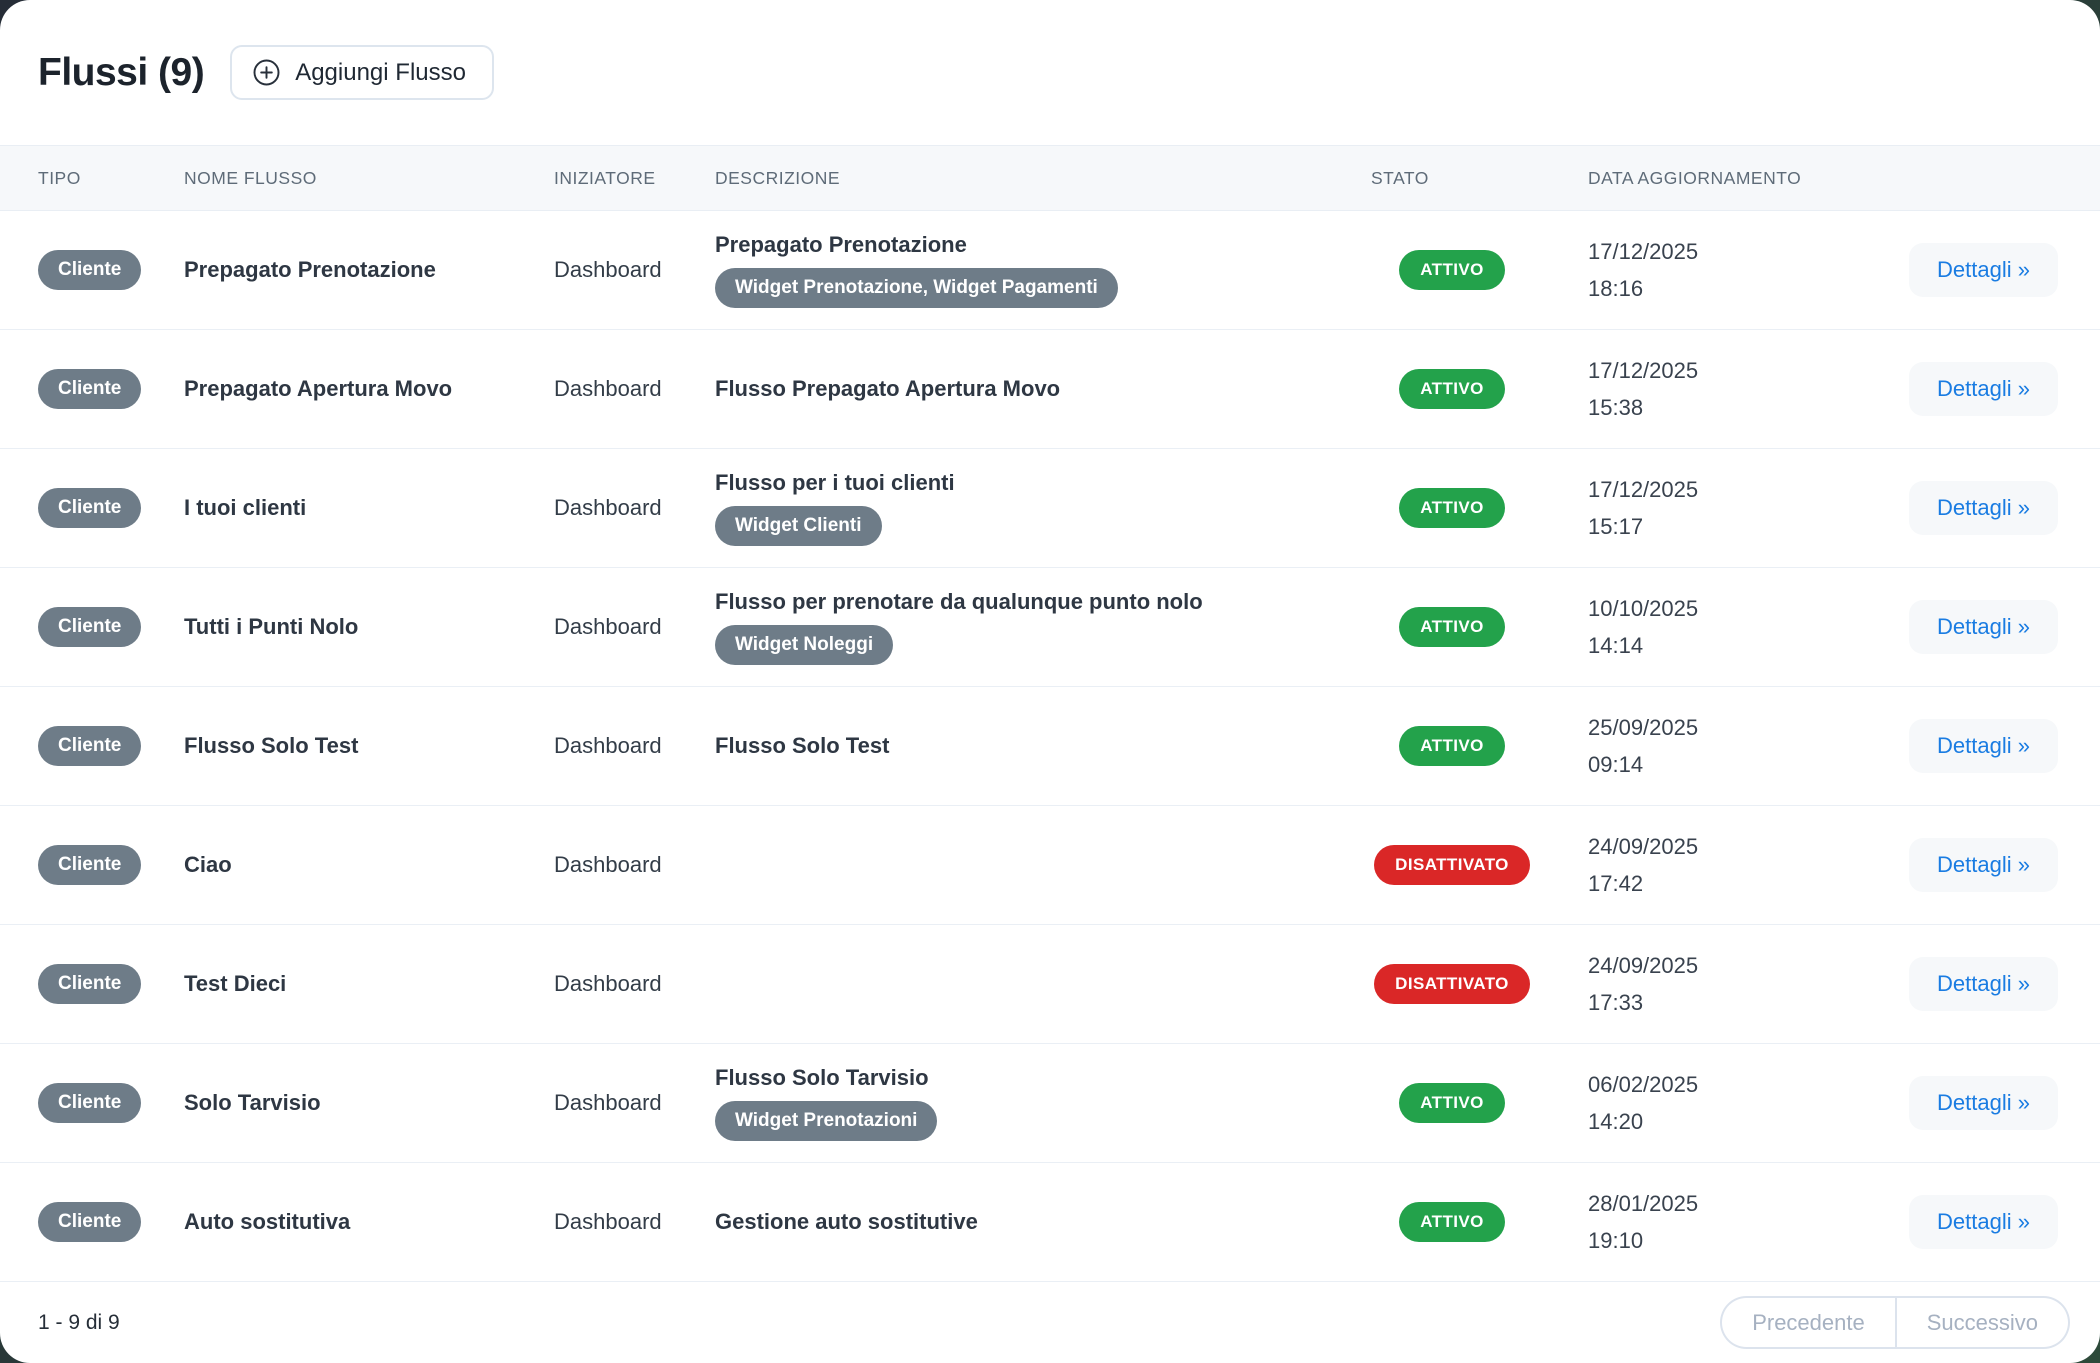  Describe the element at coordinates (888, 388) in the screenshot. I see `flow-description: Flusso Prepagato Apertura Movo` at that location.